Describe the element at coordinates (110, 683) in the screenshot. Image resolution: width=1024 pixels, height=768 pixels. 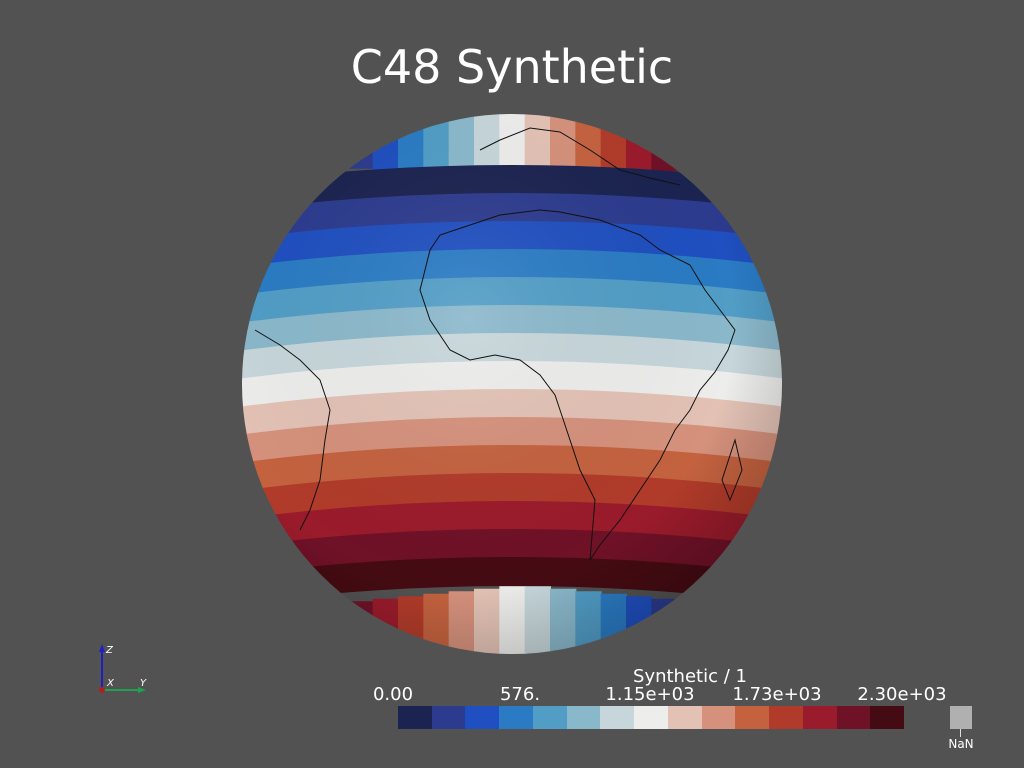
I see `x-axis-label: X` at that location.